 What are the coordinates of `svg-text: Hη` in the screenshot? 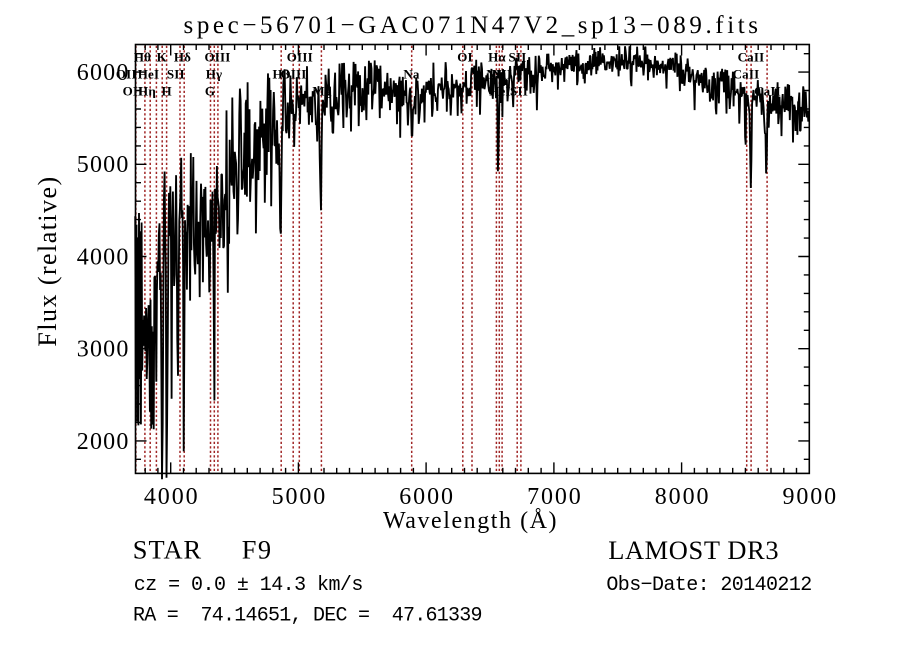 It's located at (147, 90).